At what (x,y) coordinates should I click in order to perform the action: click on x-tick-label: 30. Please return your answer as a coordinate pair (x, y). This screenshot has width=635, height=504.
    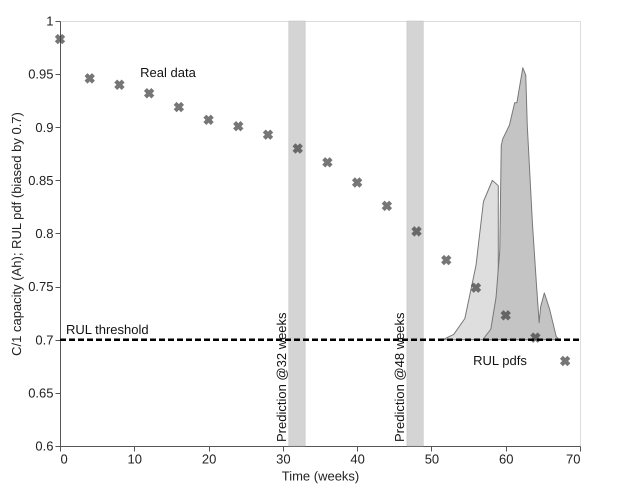
    Looking at the image, I should click on (283, 459).